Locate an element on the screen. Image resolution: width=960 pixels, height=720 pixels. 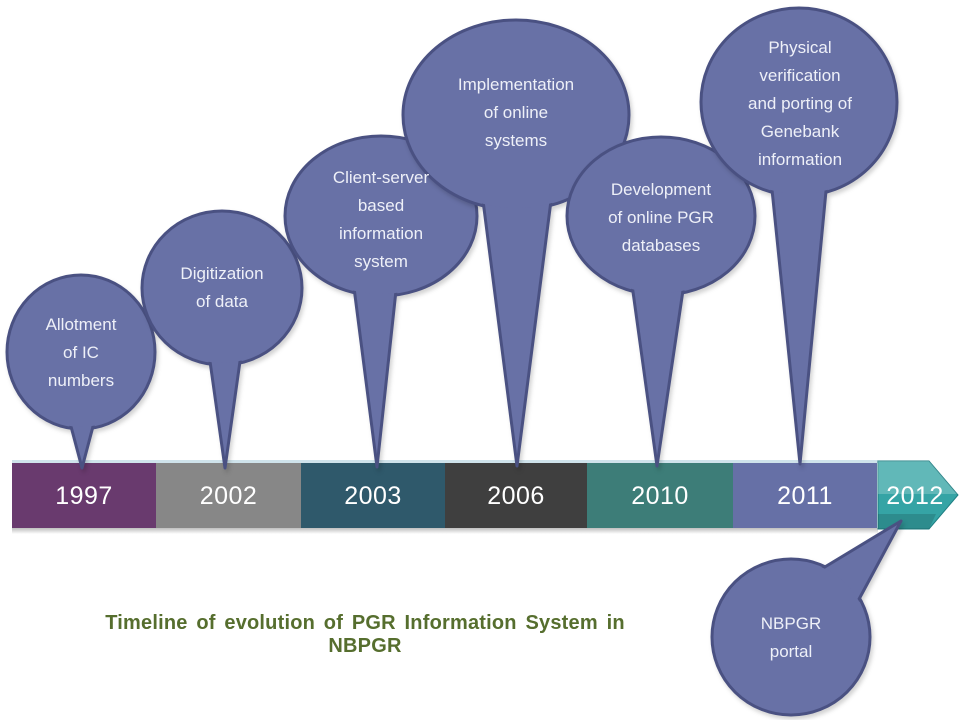
arrow-body is located at coordinates (918, 495).